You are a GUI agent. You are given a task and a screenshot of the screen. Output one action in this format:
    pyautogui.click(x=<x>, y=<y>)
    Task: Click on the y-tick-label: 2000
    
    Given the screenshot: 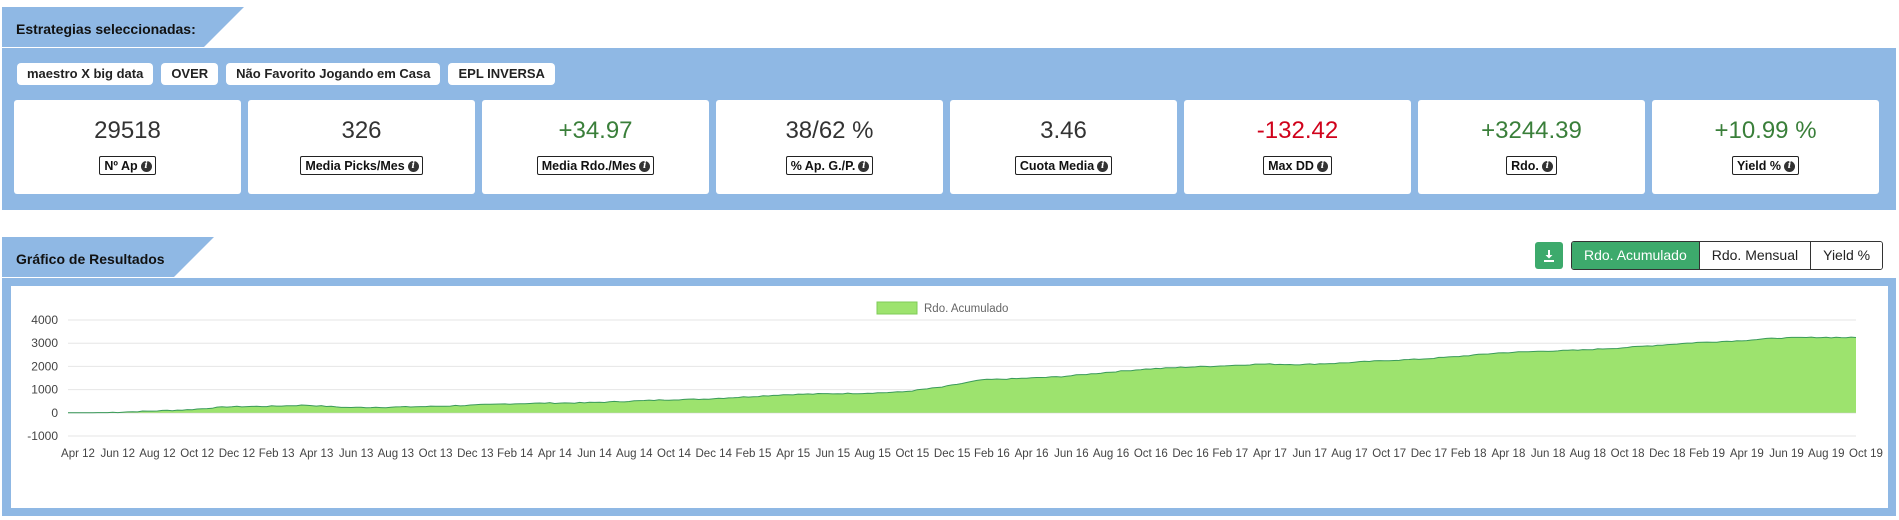 What is the action you would take?
    pyautogui.click(x=44, y=366)
    